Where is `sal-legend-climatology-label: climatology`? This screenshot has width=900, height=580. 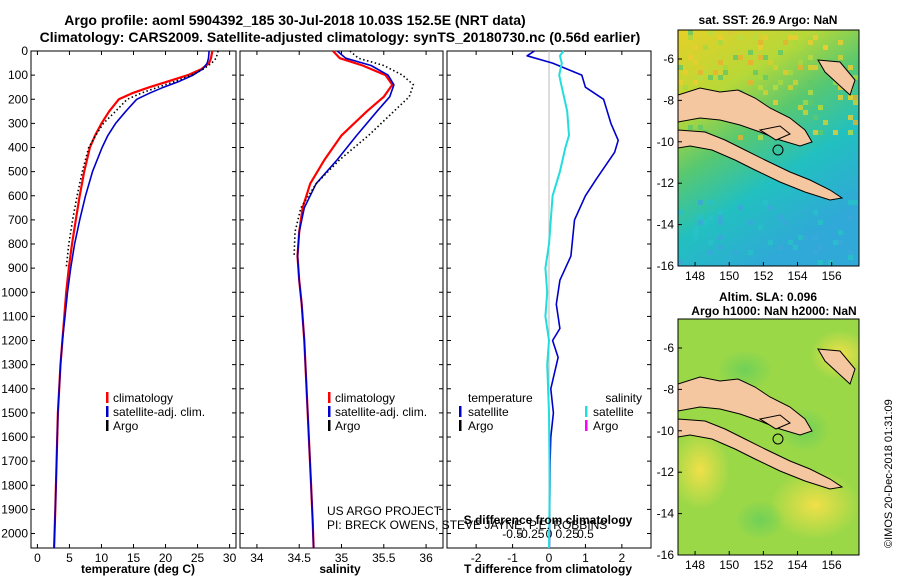 sal-legend-climatology-label: climatology is located at coordinates (365, 398).